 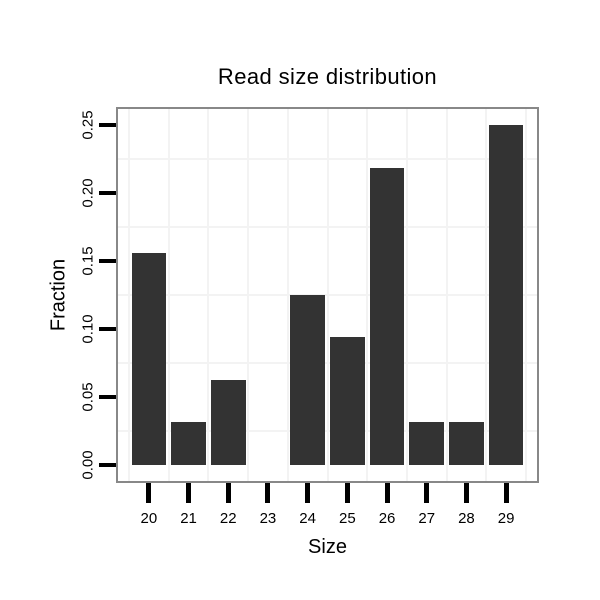 What do you see at coordinates (88, 397) in the screenshot?
I see `y-tick-label: 0.05` at bounding box center [88, 397].